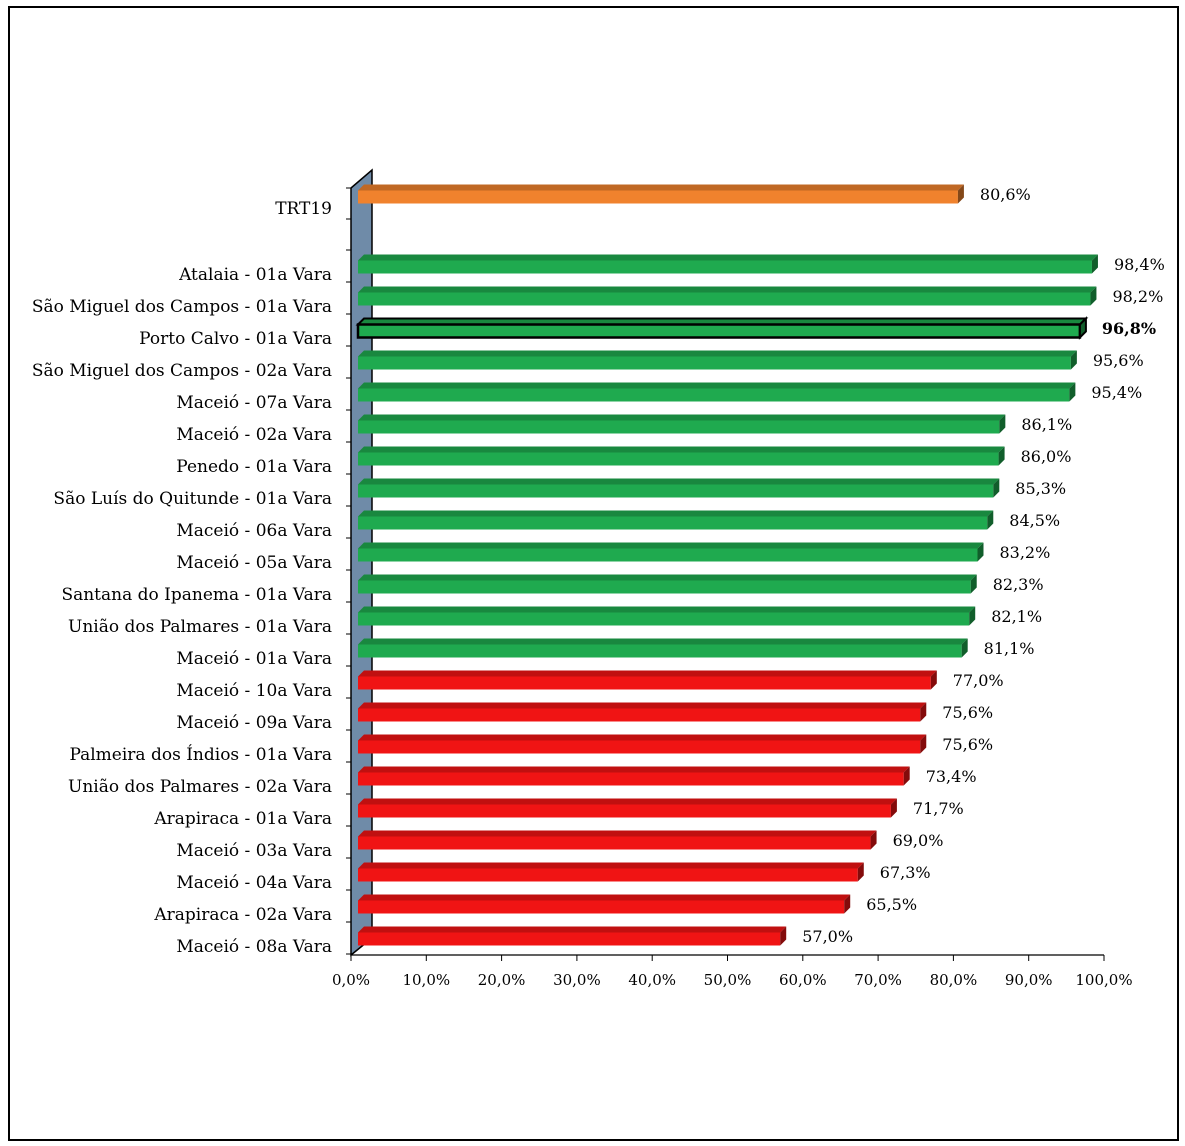 This screenshot has height=1146, width=1185. Describe the element at coordinates (502, 980) in the screenshot. I see `x-tick-label: 20,0%` at that location.